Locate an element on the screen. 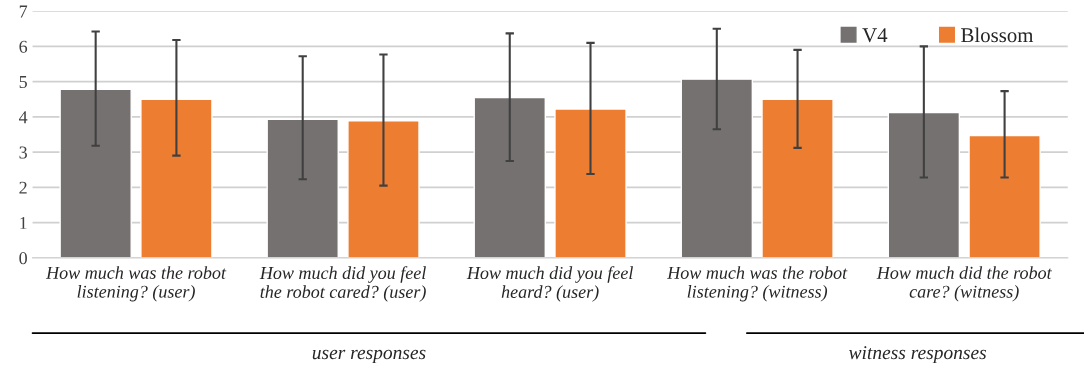 The height and width of the screenshot is (371, 1084). text: user responses is located at coordinates (369, 356).